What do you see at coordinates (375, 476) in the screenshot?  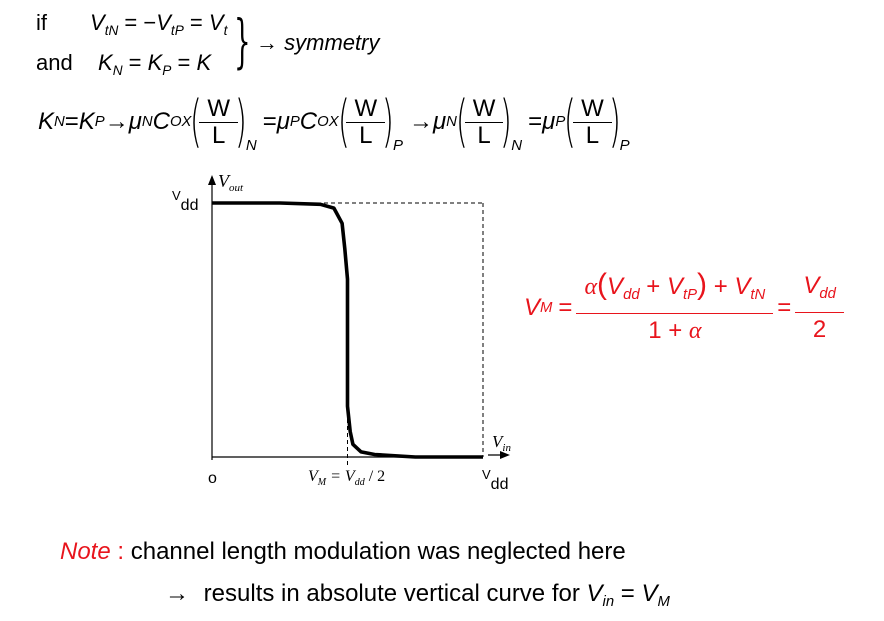 I see `divide-by-two: / 2` at bounding box center [375, 476].